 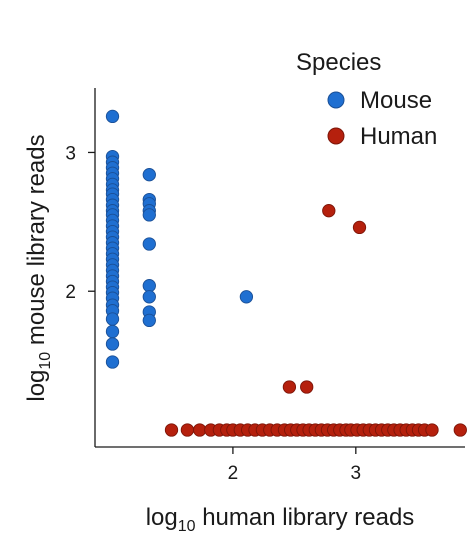 What do you see at coordinates (338, 62) in the screenshot?
I see `legend-title: Species` at bounding box center [338, 62].